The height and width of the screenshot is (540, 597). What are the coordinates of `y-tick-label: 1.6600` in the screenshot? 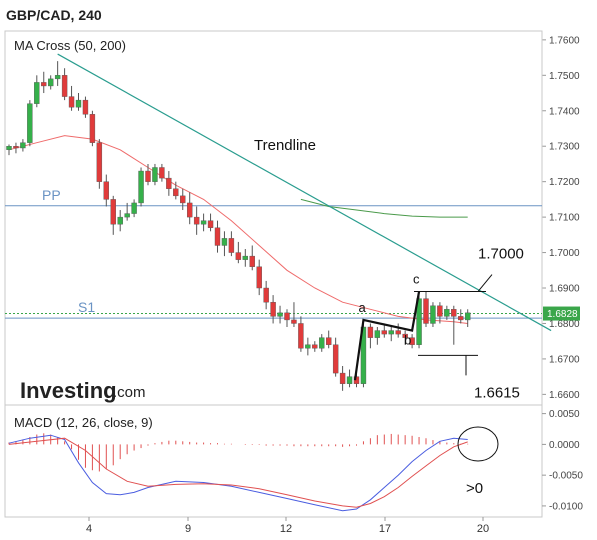 It's located at (564, 395).